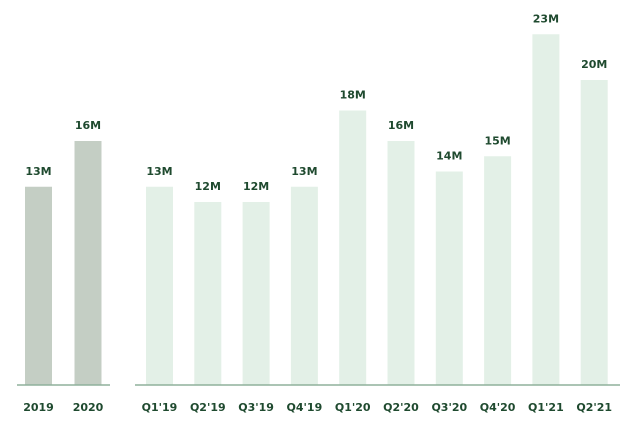 This screenshot has height=423, width=639. I want to click on x-tick-label: Q1'19, so click(160, 407).